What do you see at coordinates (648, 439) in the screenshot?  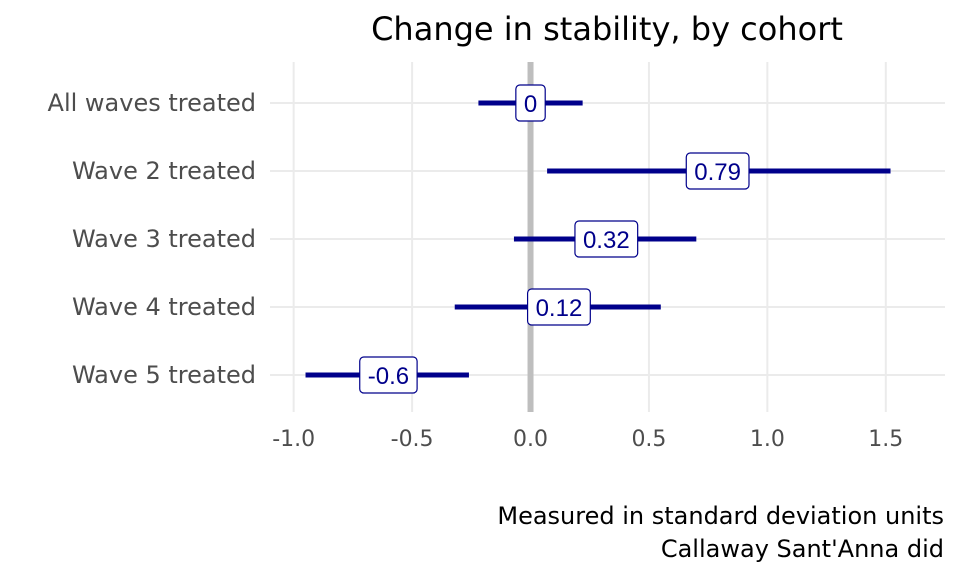 I see `x-tick-label: 0.5` at bounding box center [648, 439].